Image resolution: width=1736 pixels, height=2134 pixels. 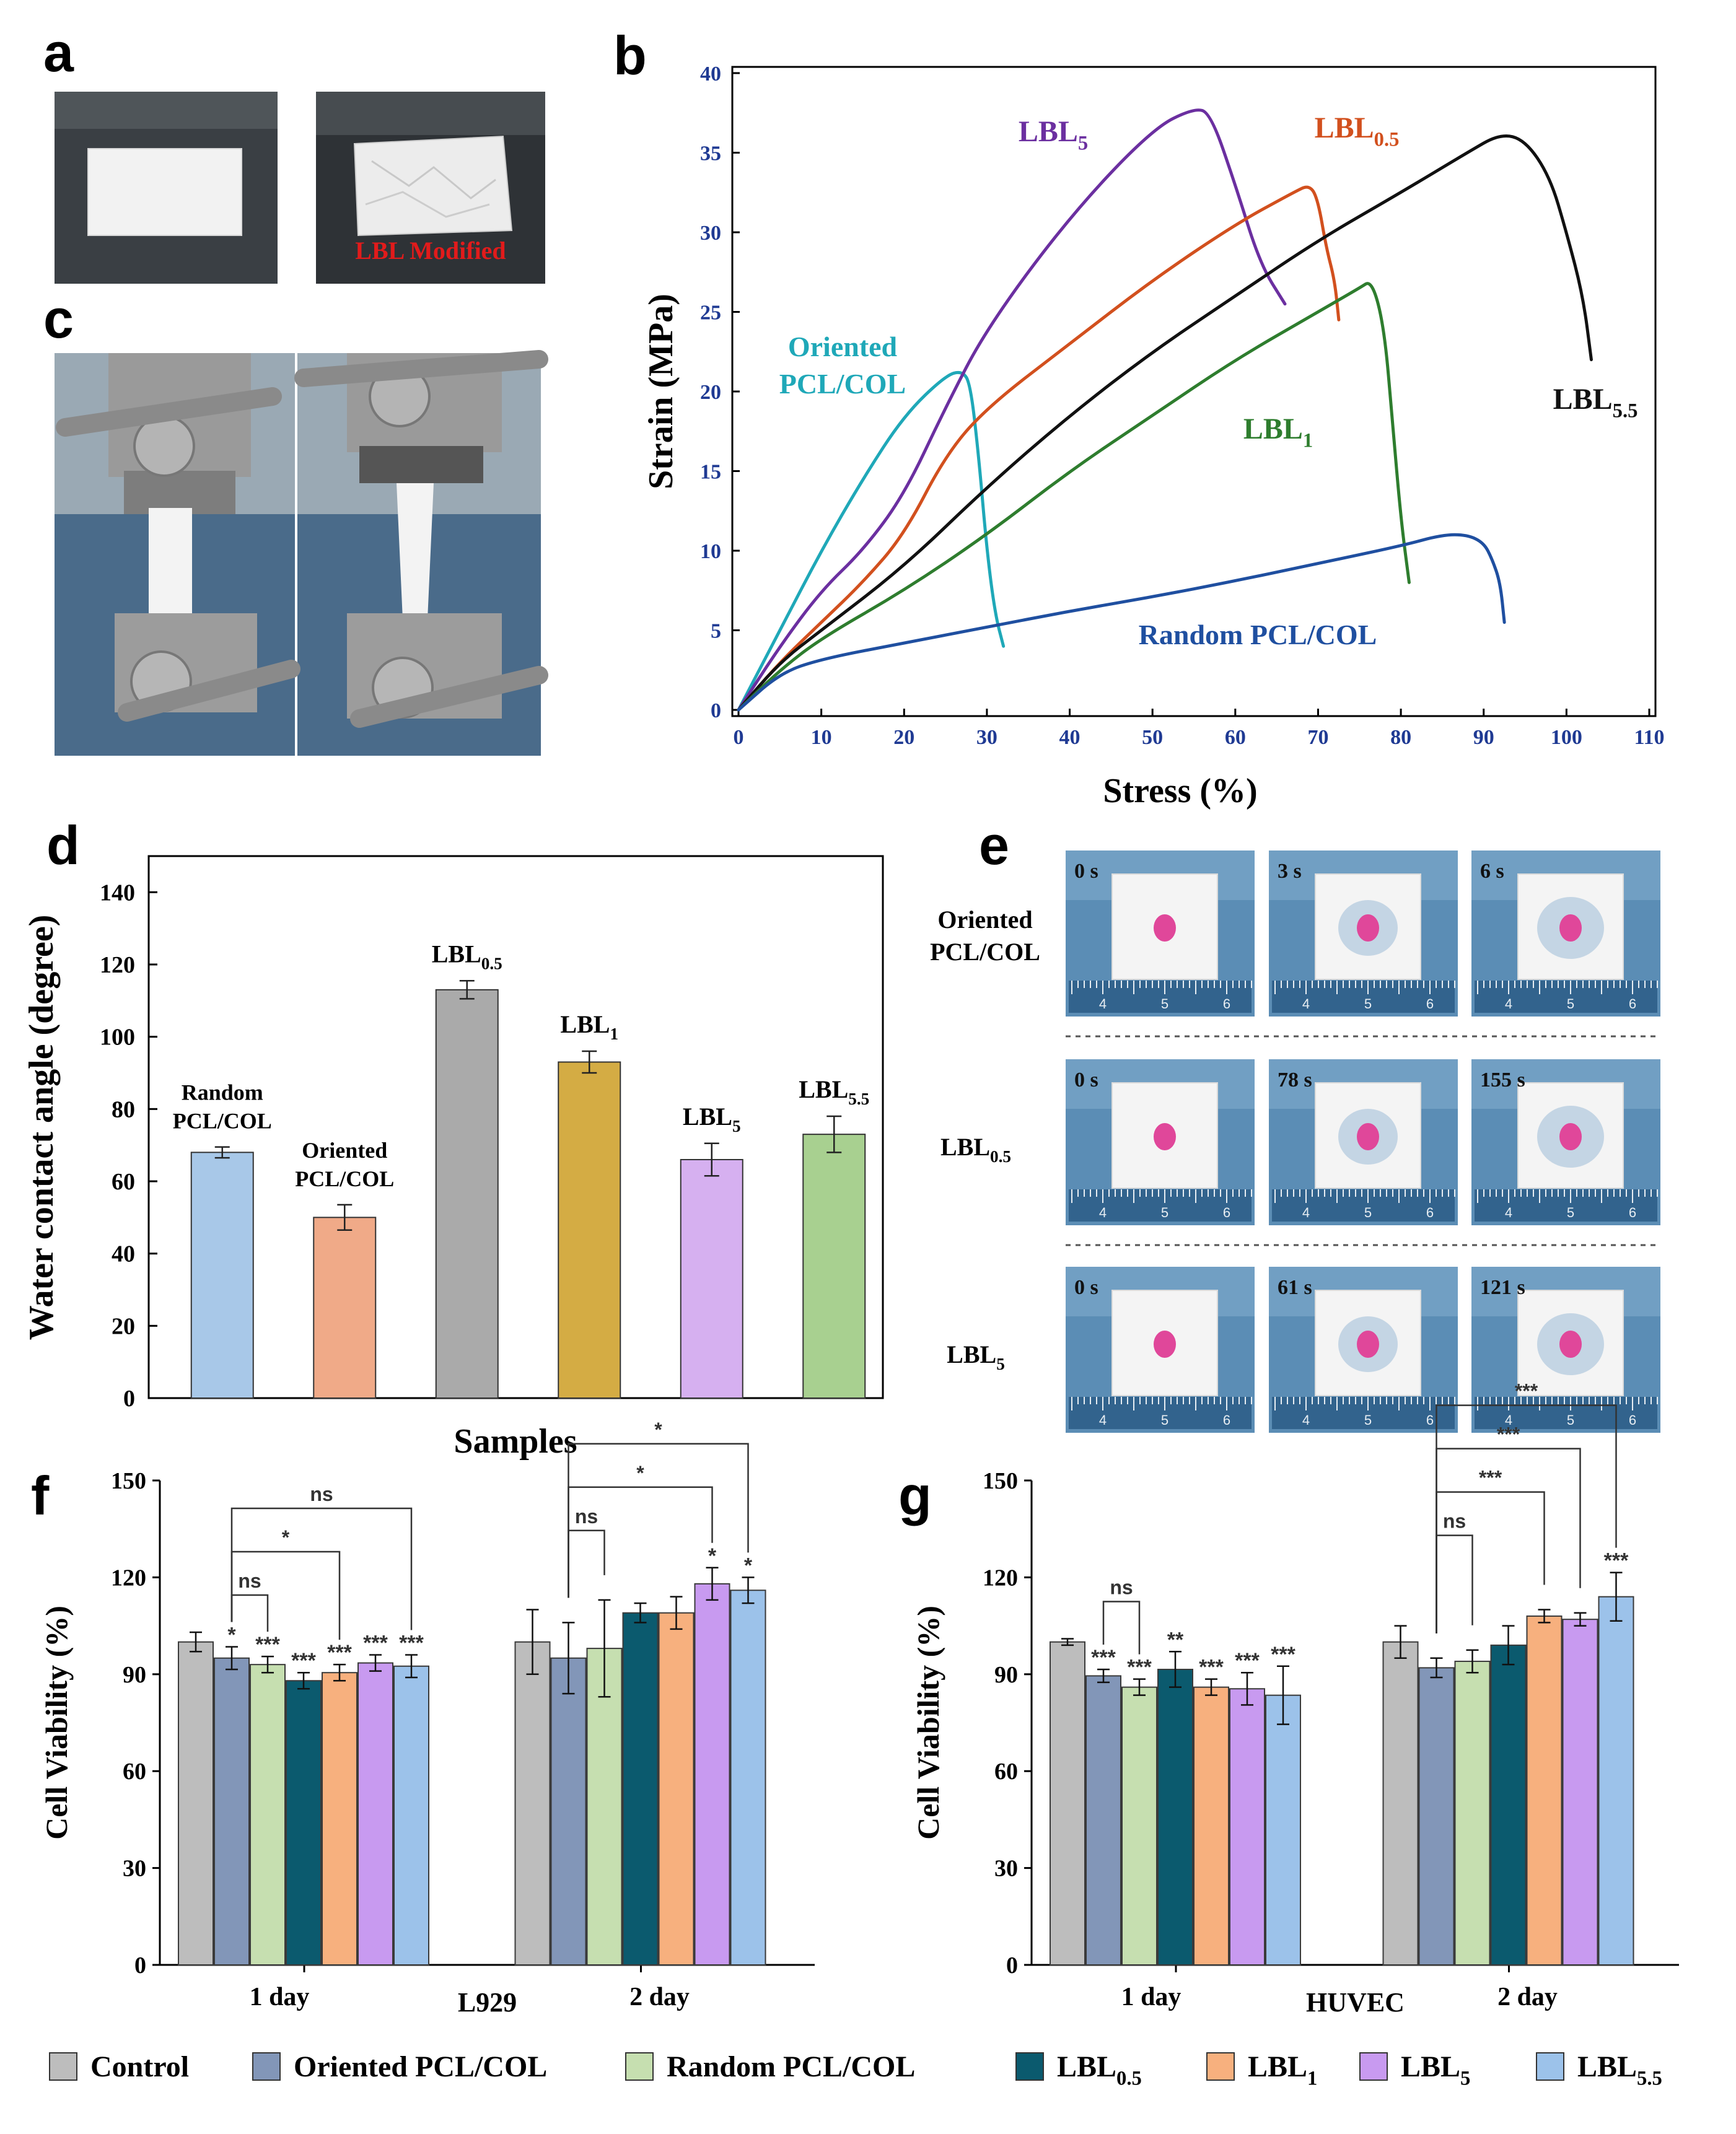 I want to click on y-tick-label: 30, so click(x=711, y=233).